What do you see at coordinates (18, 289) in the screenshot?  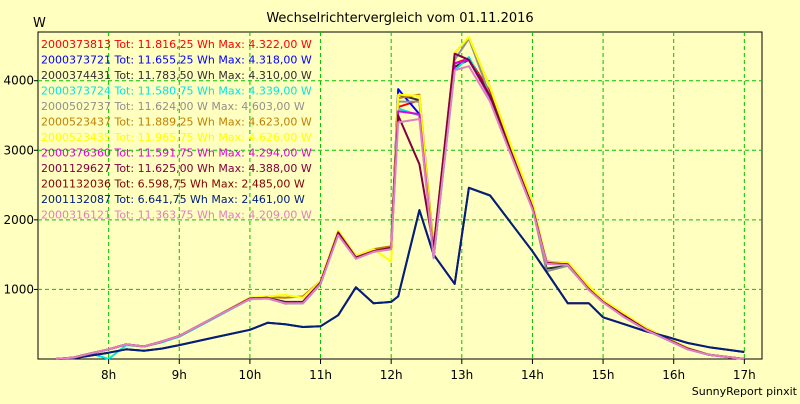 I see `y-tick-label: 1000` at bounding box center [18, 289].